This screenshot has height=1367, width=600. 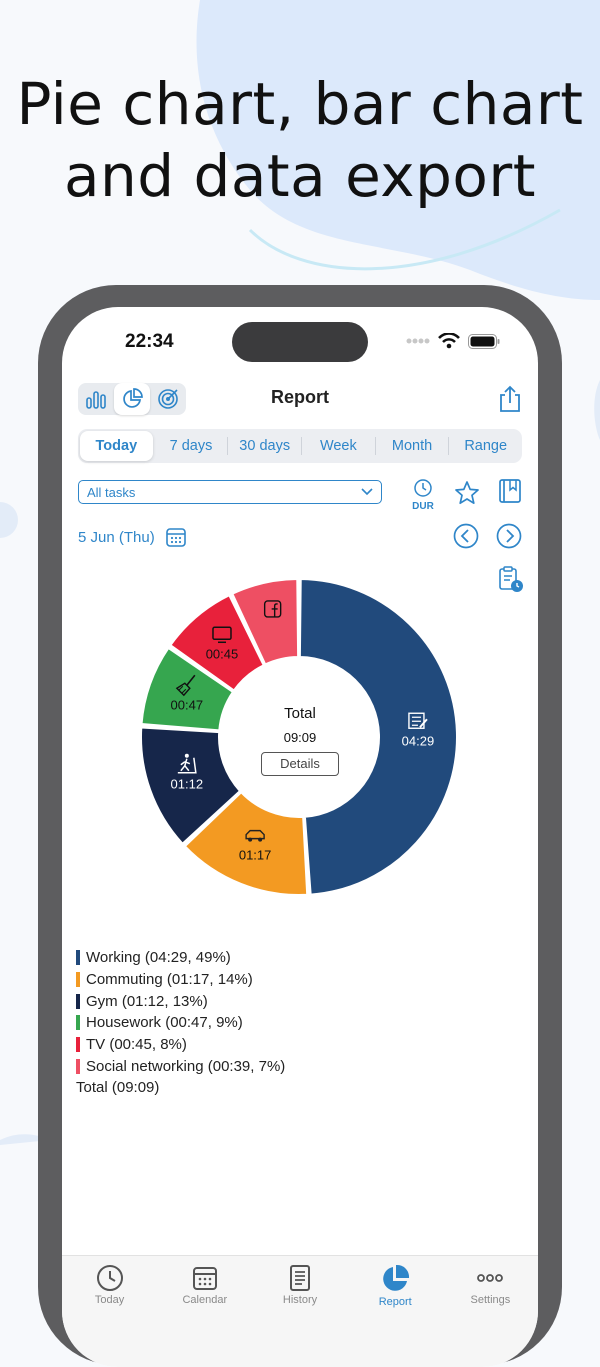 I want to click on pie-slice-value-label: 00:45, so click(x=222, y=653).